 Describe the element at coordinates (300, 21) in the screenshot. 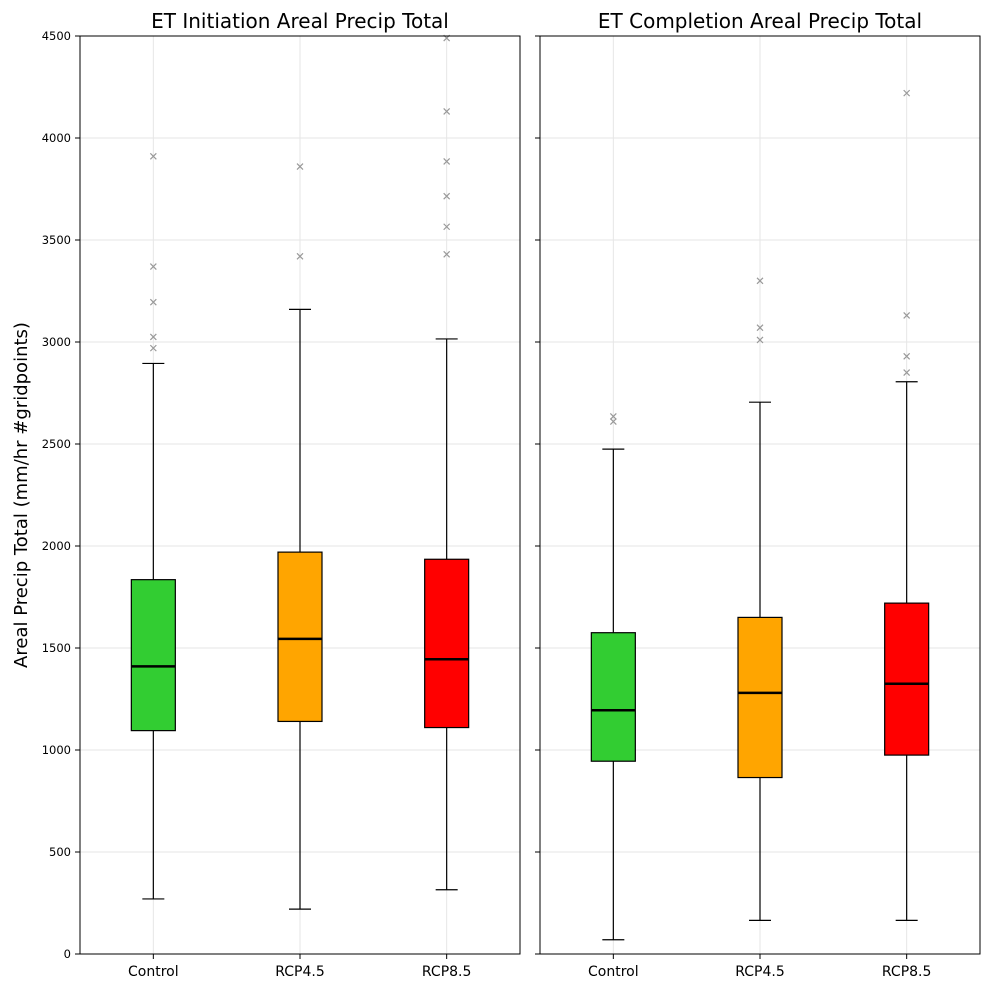

I see `panel-title: ET Initiation Areal Precip Total` at that location.